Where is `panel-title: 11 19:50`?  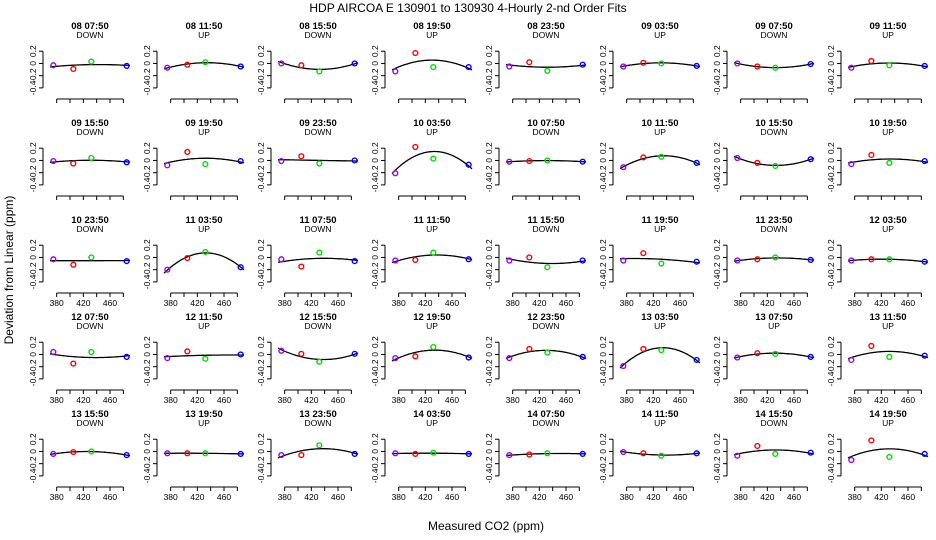
panel-title: 11 19:50 is located at coordinates (660, 220).